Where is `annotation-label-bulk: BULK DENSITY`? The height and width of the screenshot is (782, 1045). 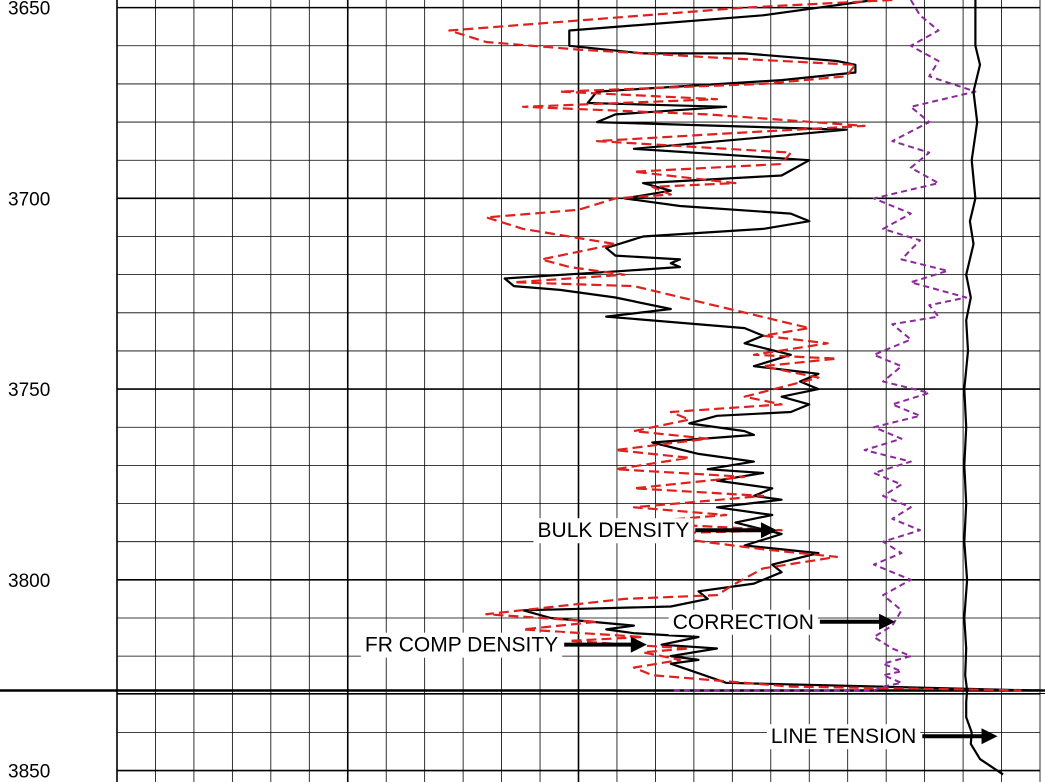 annotation-label-bulk: BULK DENSITY is located at coordinates (614, 530).